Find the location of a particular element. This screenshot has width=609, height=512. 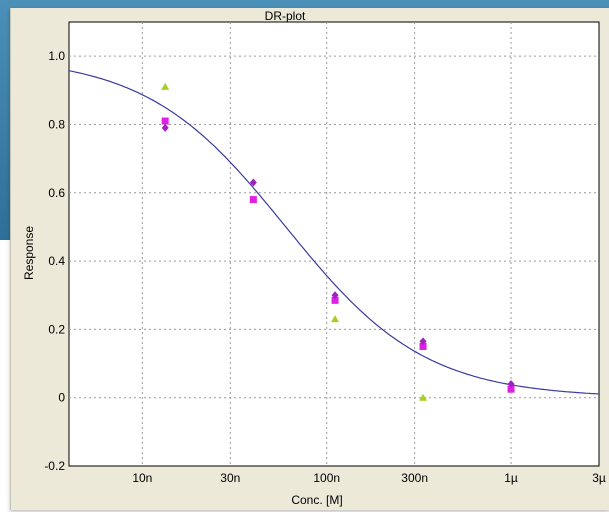

white-margin-left is located at coordinates (6, 376).